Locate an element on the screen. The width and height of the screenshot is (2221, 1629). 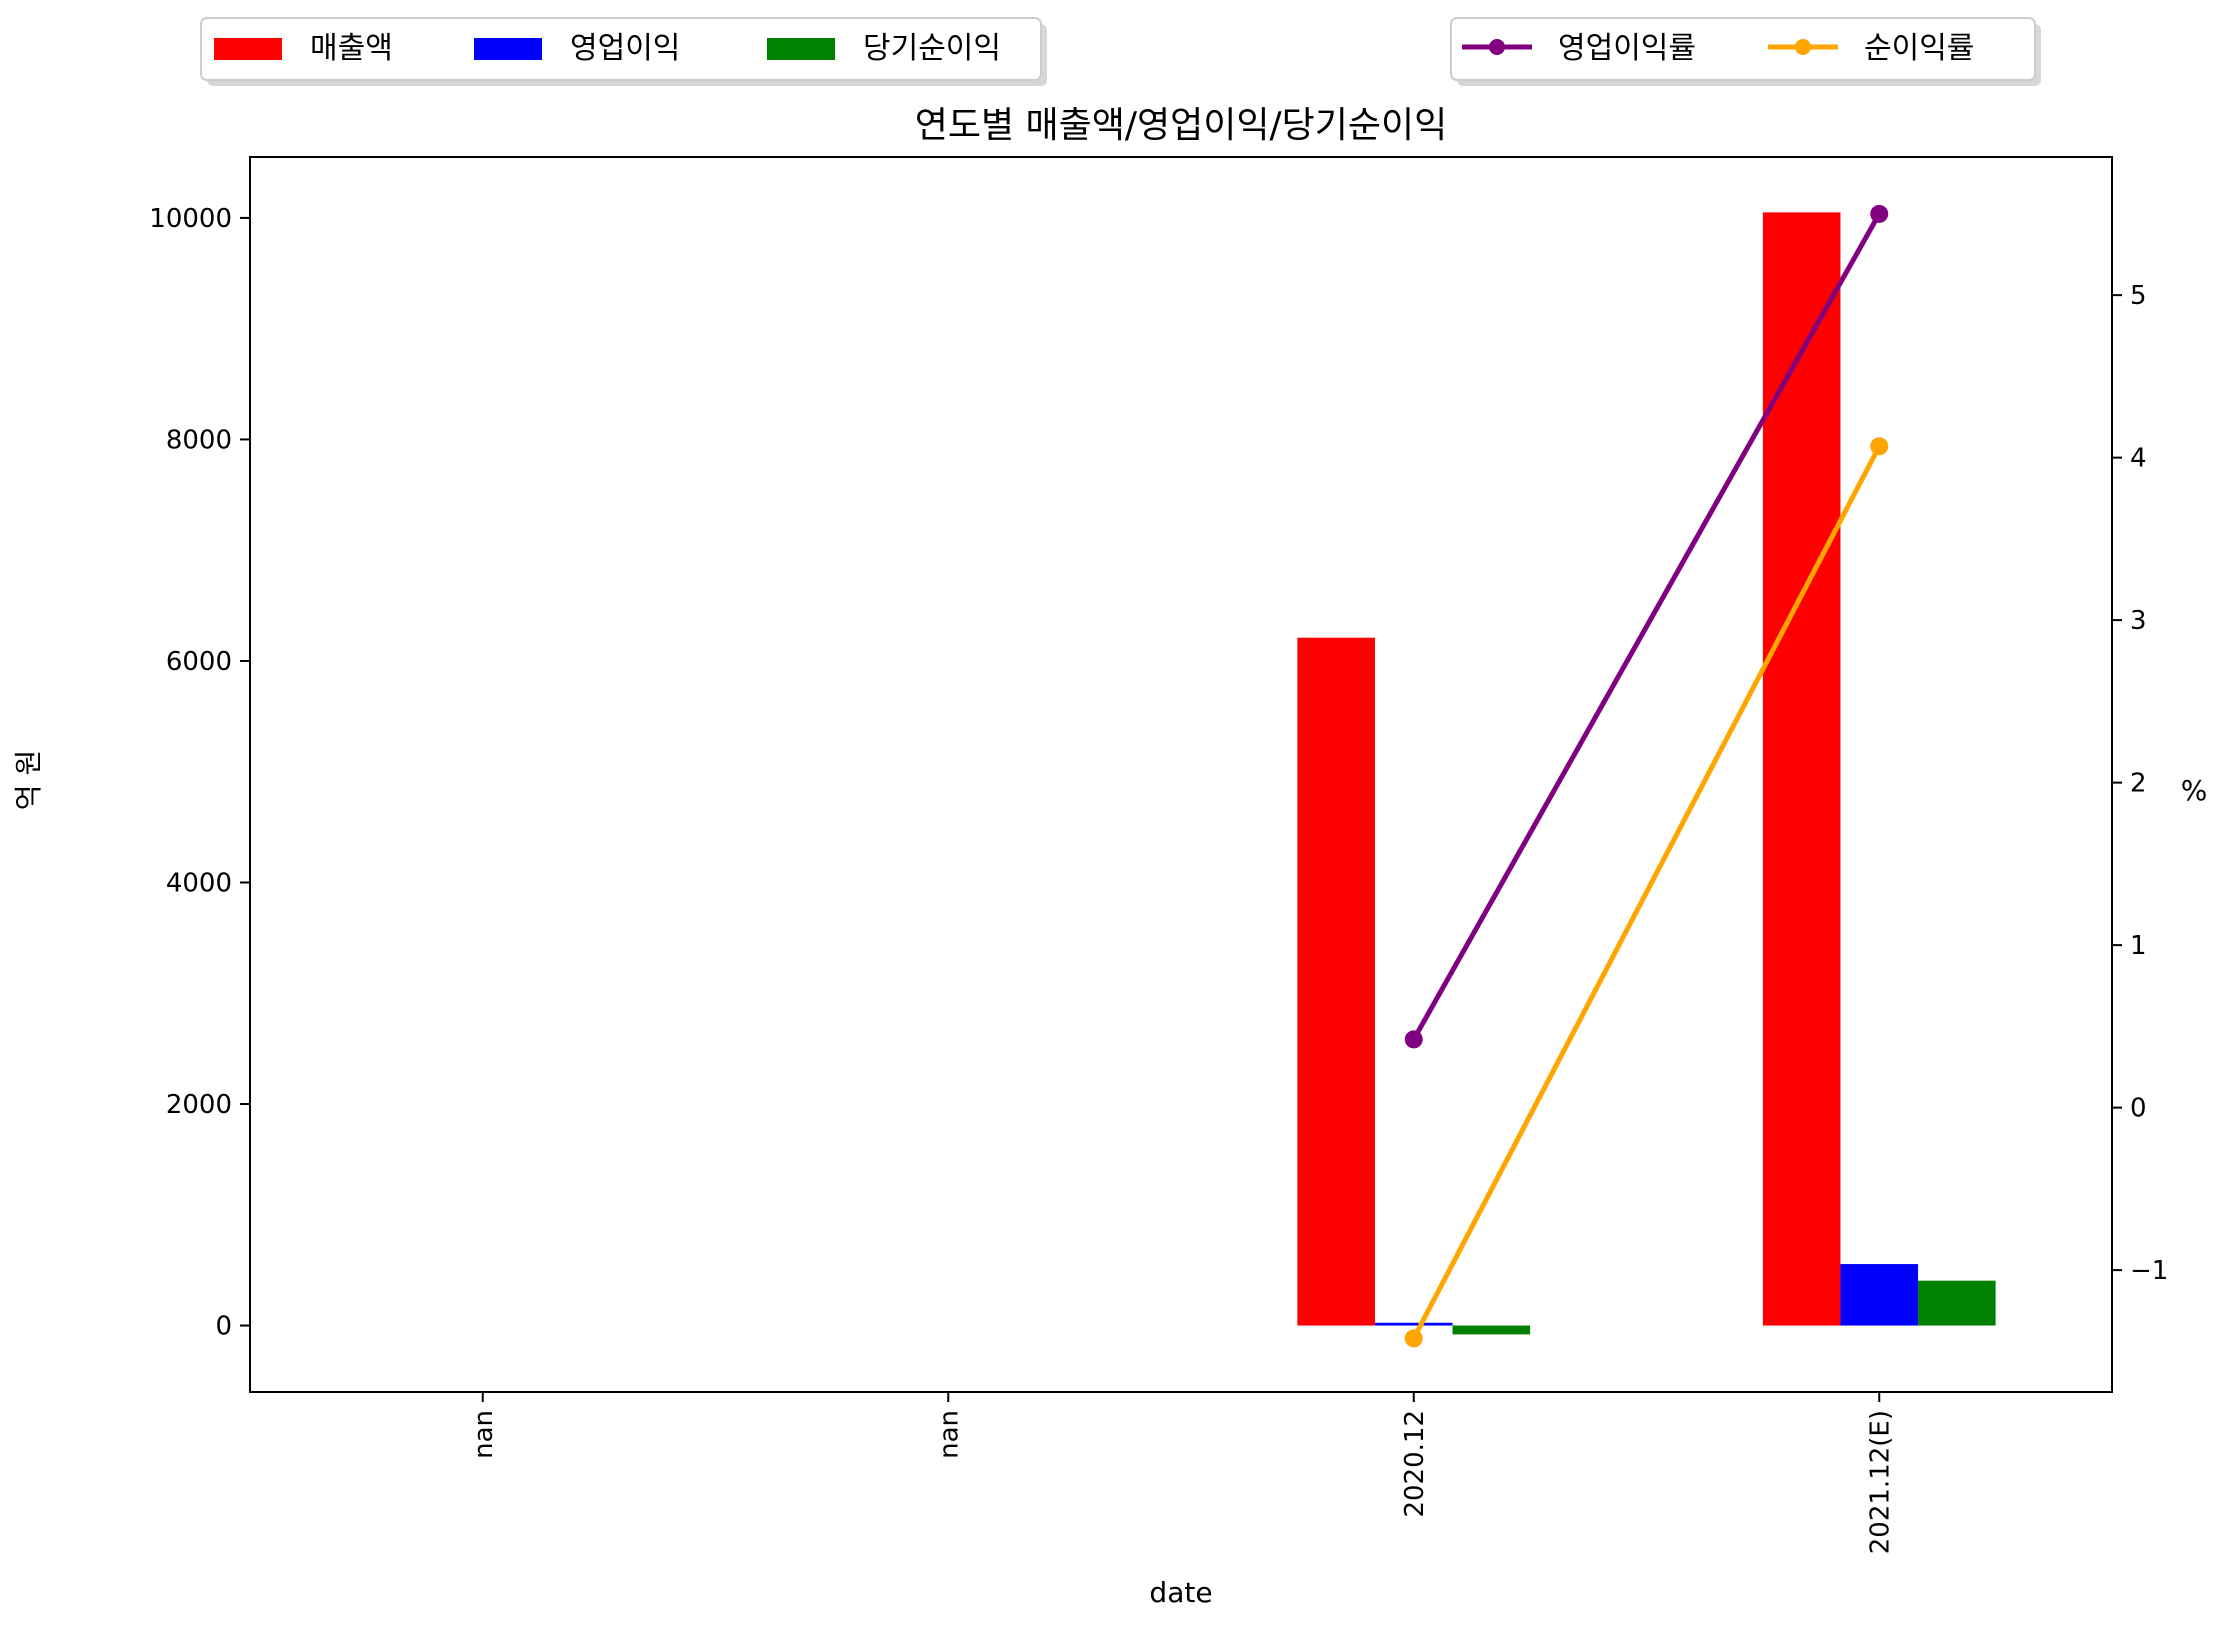
y-tick-label-0: 0 is located at coordinates (223, 1327).